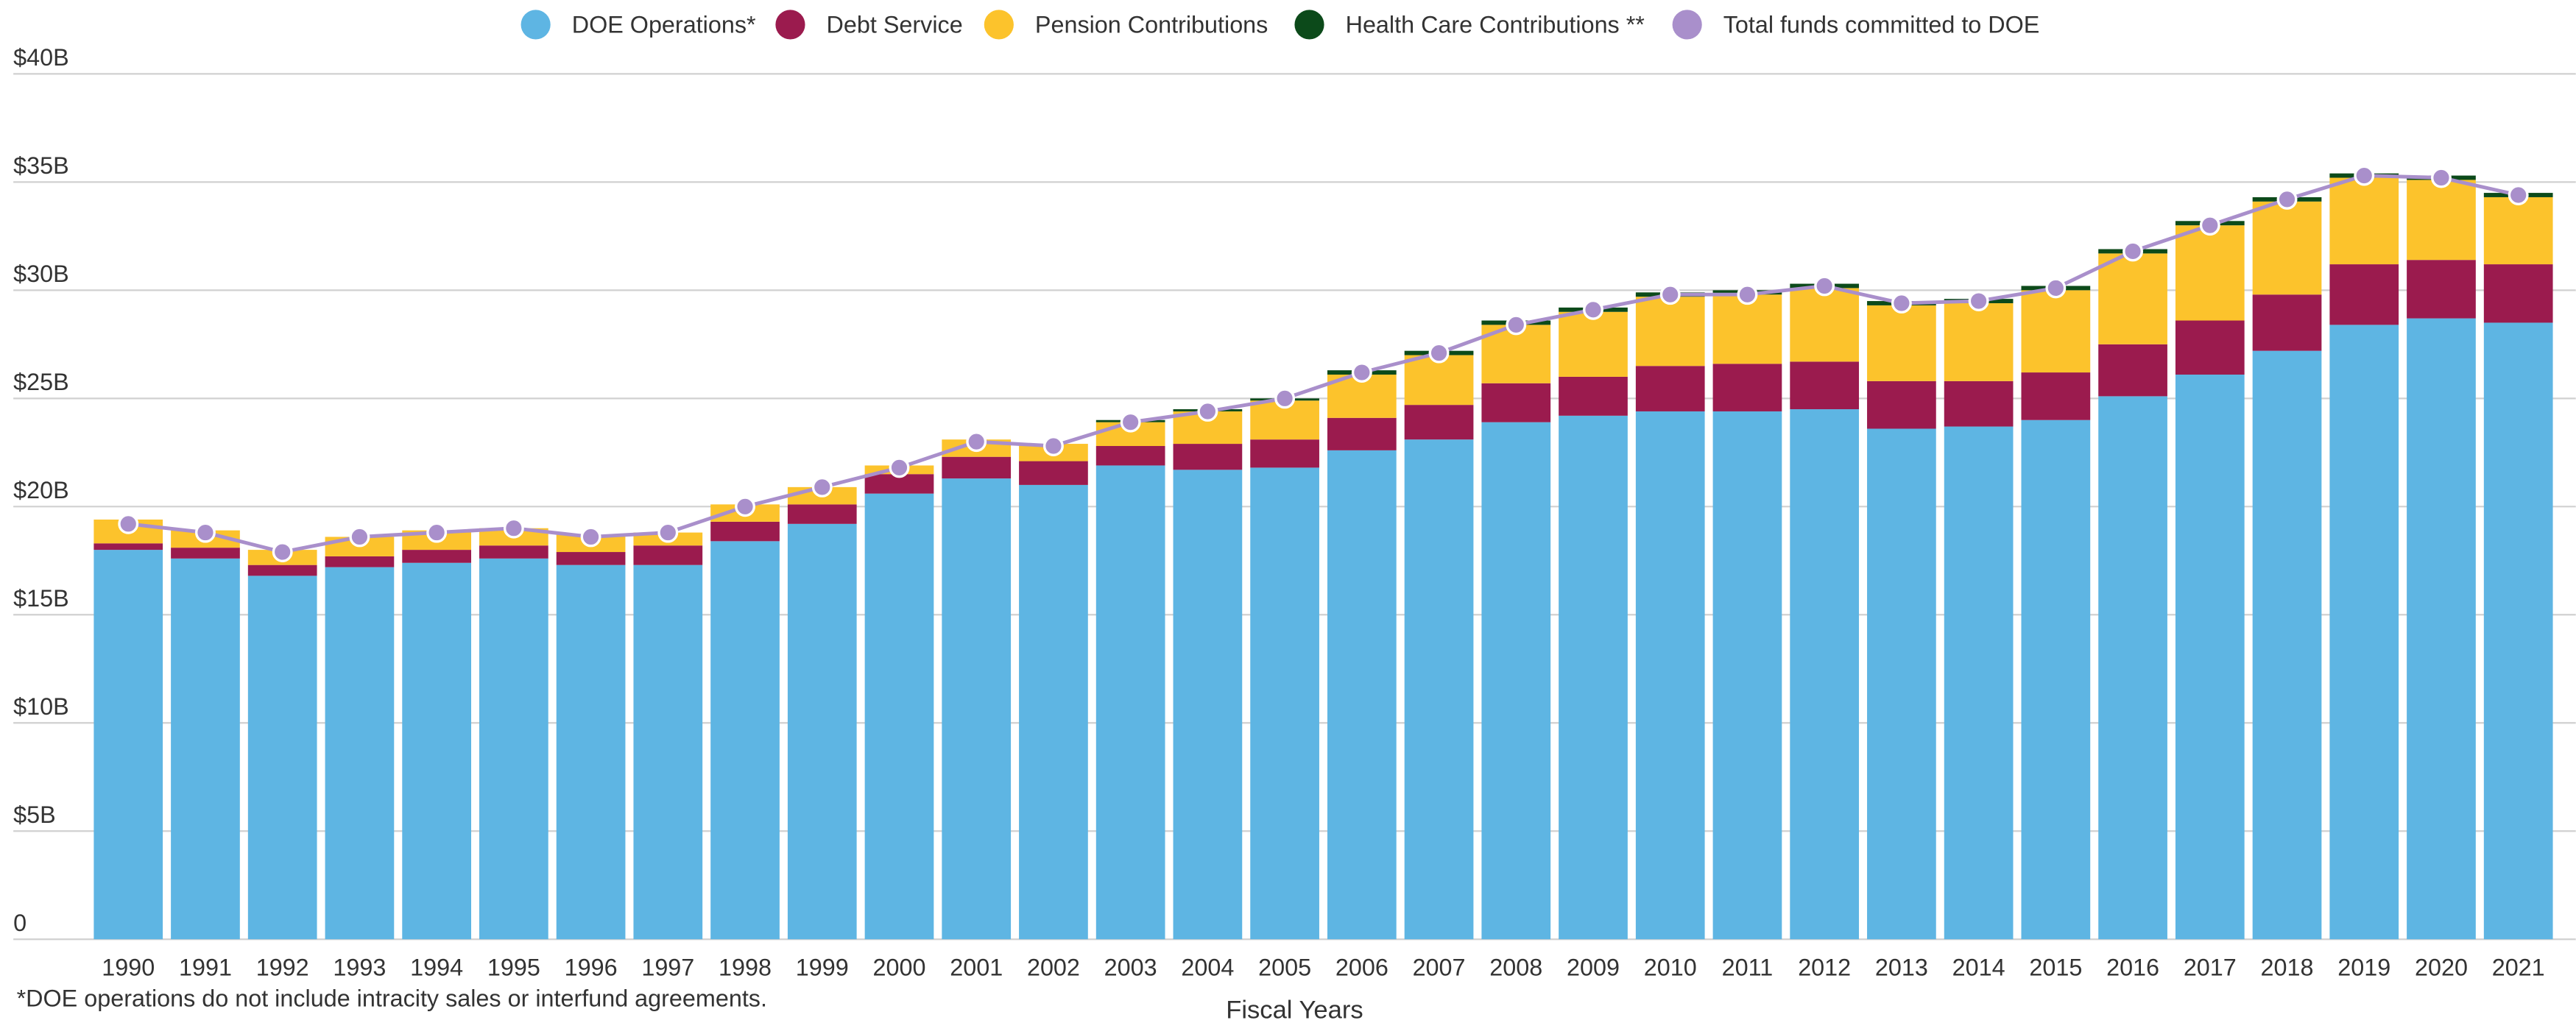 This screenshot has width=2576, height=1023. What do you see at coordinates (41, 165) in the screenshot?
I see `y-tick-label: $35B` at bounding box center [41, 165].